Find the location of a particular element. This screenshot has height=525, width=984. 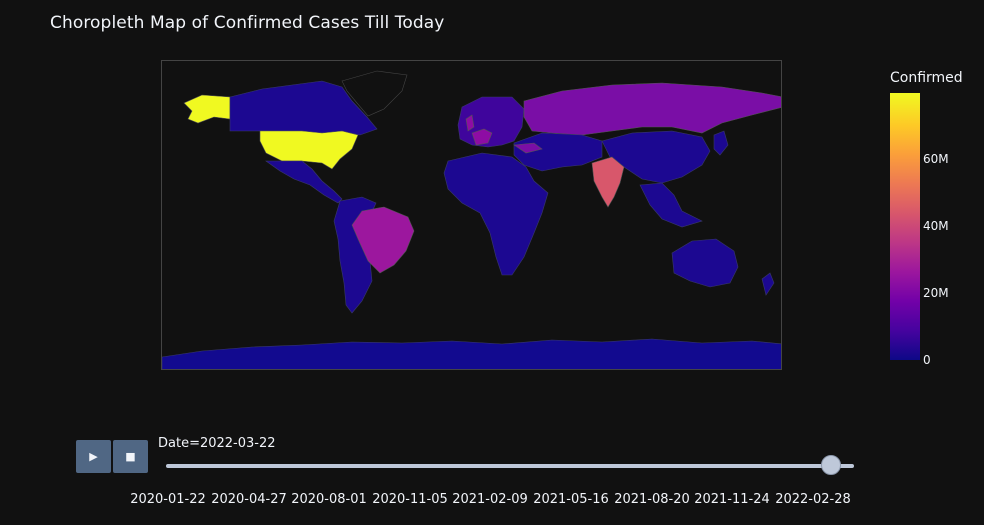

country-india is located at coordinates (608, 182).